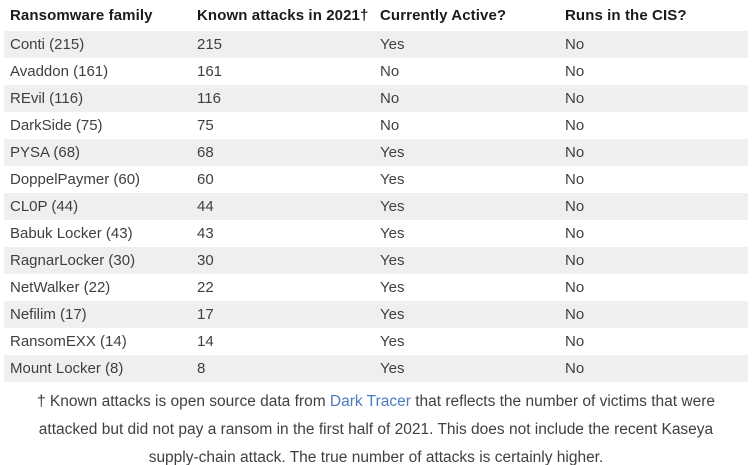  What do you see at coordinates (59, 71) in the screenshot?
I see `cell-family: Avaddon (161)` at bounding box center [59, 71].